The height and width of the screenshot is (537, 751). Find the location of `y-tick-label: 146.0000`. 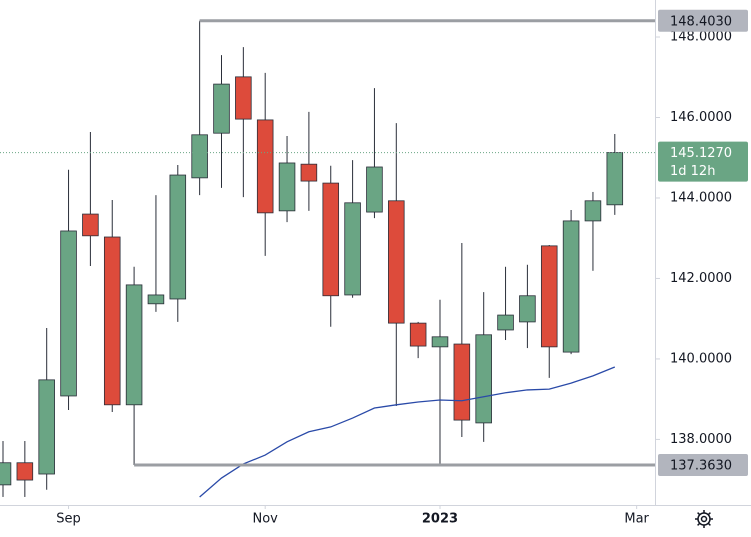

y-tick-label: 146.0000 is located at coordinates (701, 117).